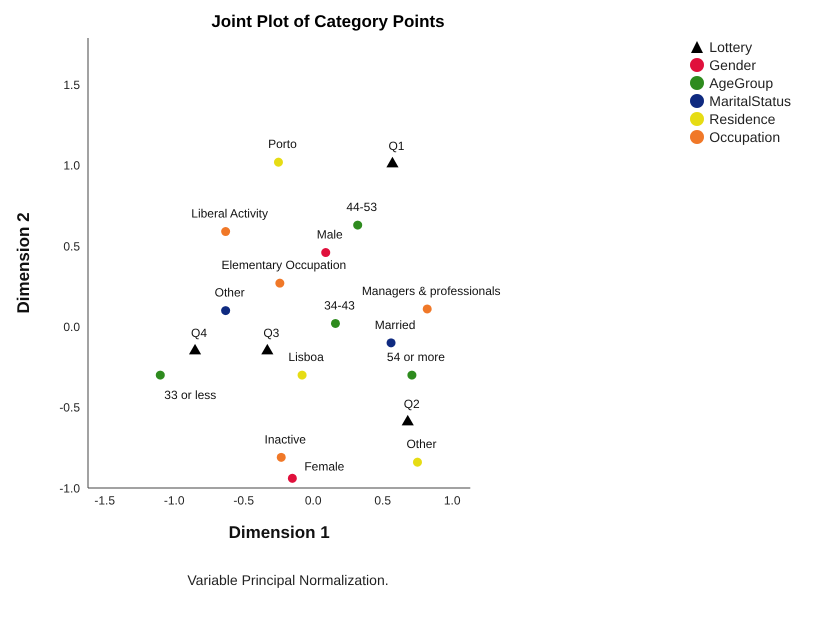 This screenshot has width=819, height=626. What do you see at coordinates (71, 246) in the screenshot?
I see `y-tick-label: 0.5` at bounding box center [71, 246].